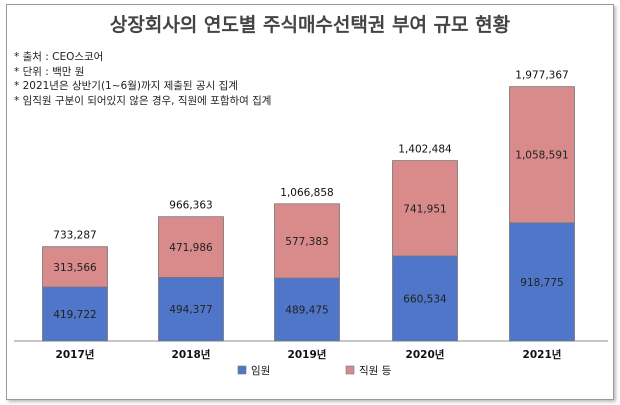 The height and width of the screenshot is (405, 620). I want to click on data-label-employee-1: 471,986, so click(191, 248).